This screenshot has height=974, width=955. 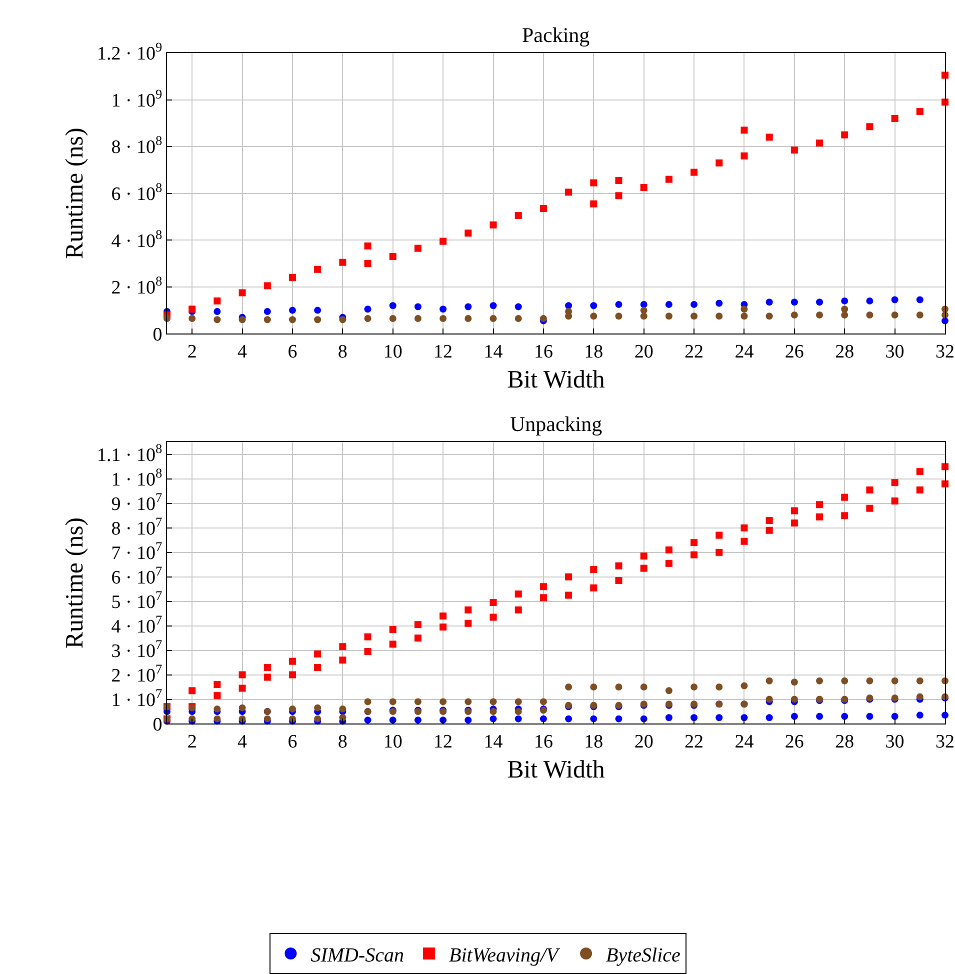 What do you see at coordinates (505, 955) in the screenshot?
I see `legend-label: BitWeaving/V` at bounding box center [505, 955].